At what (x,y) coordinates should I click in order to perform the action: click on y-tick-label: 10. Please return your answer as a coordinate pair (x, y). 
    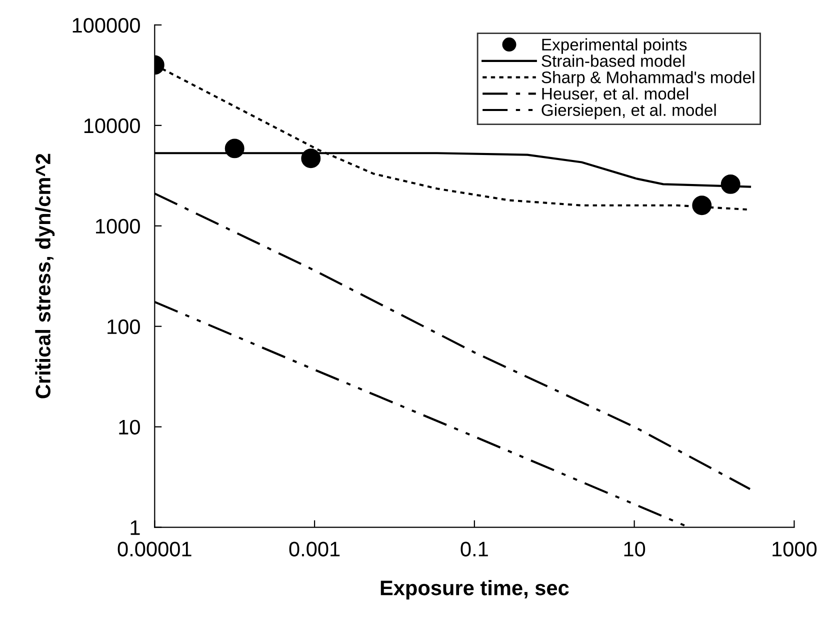
    Looking at the image, I should click on (129, 427).